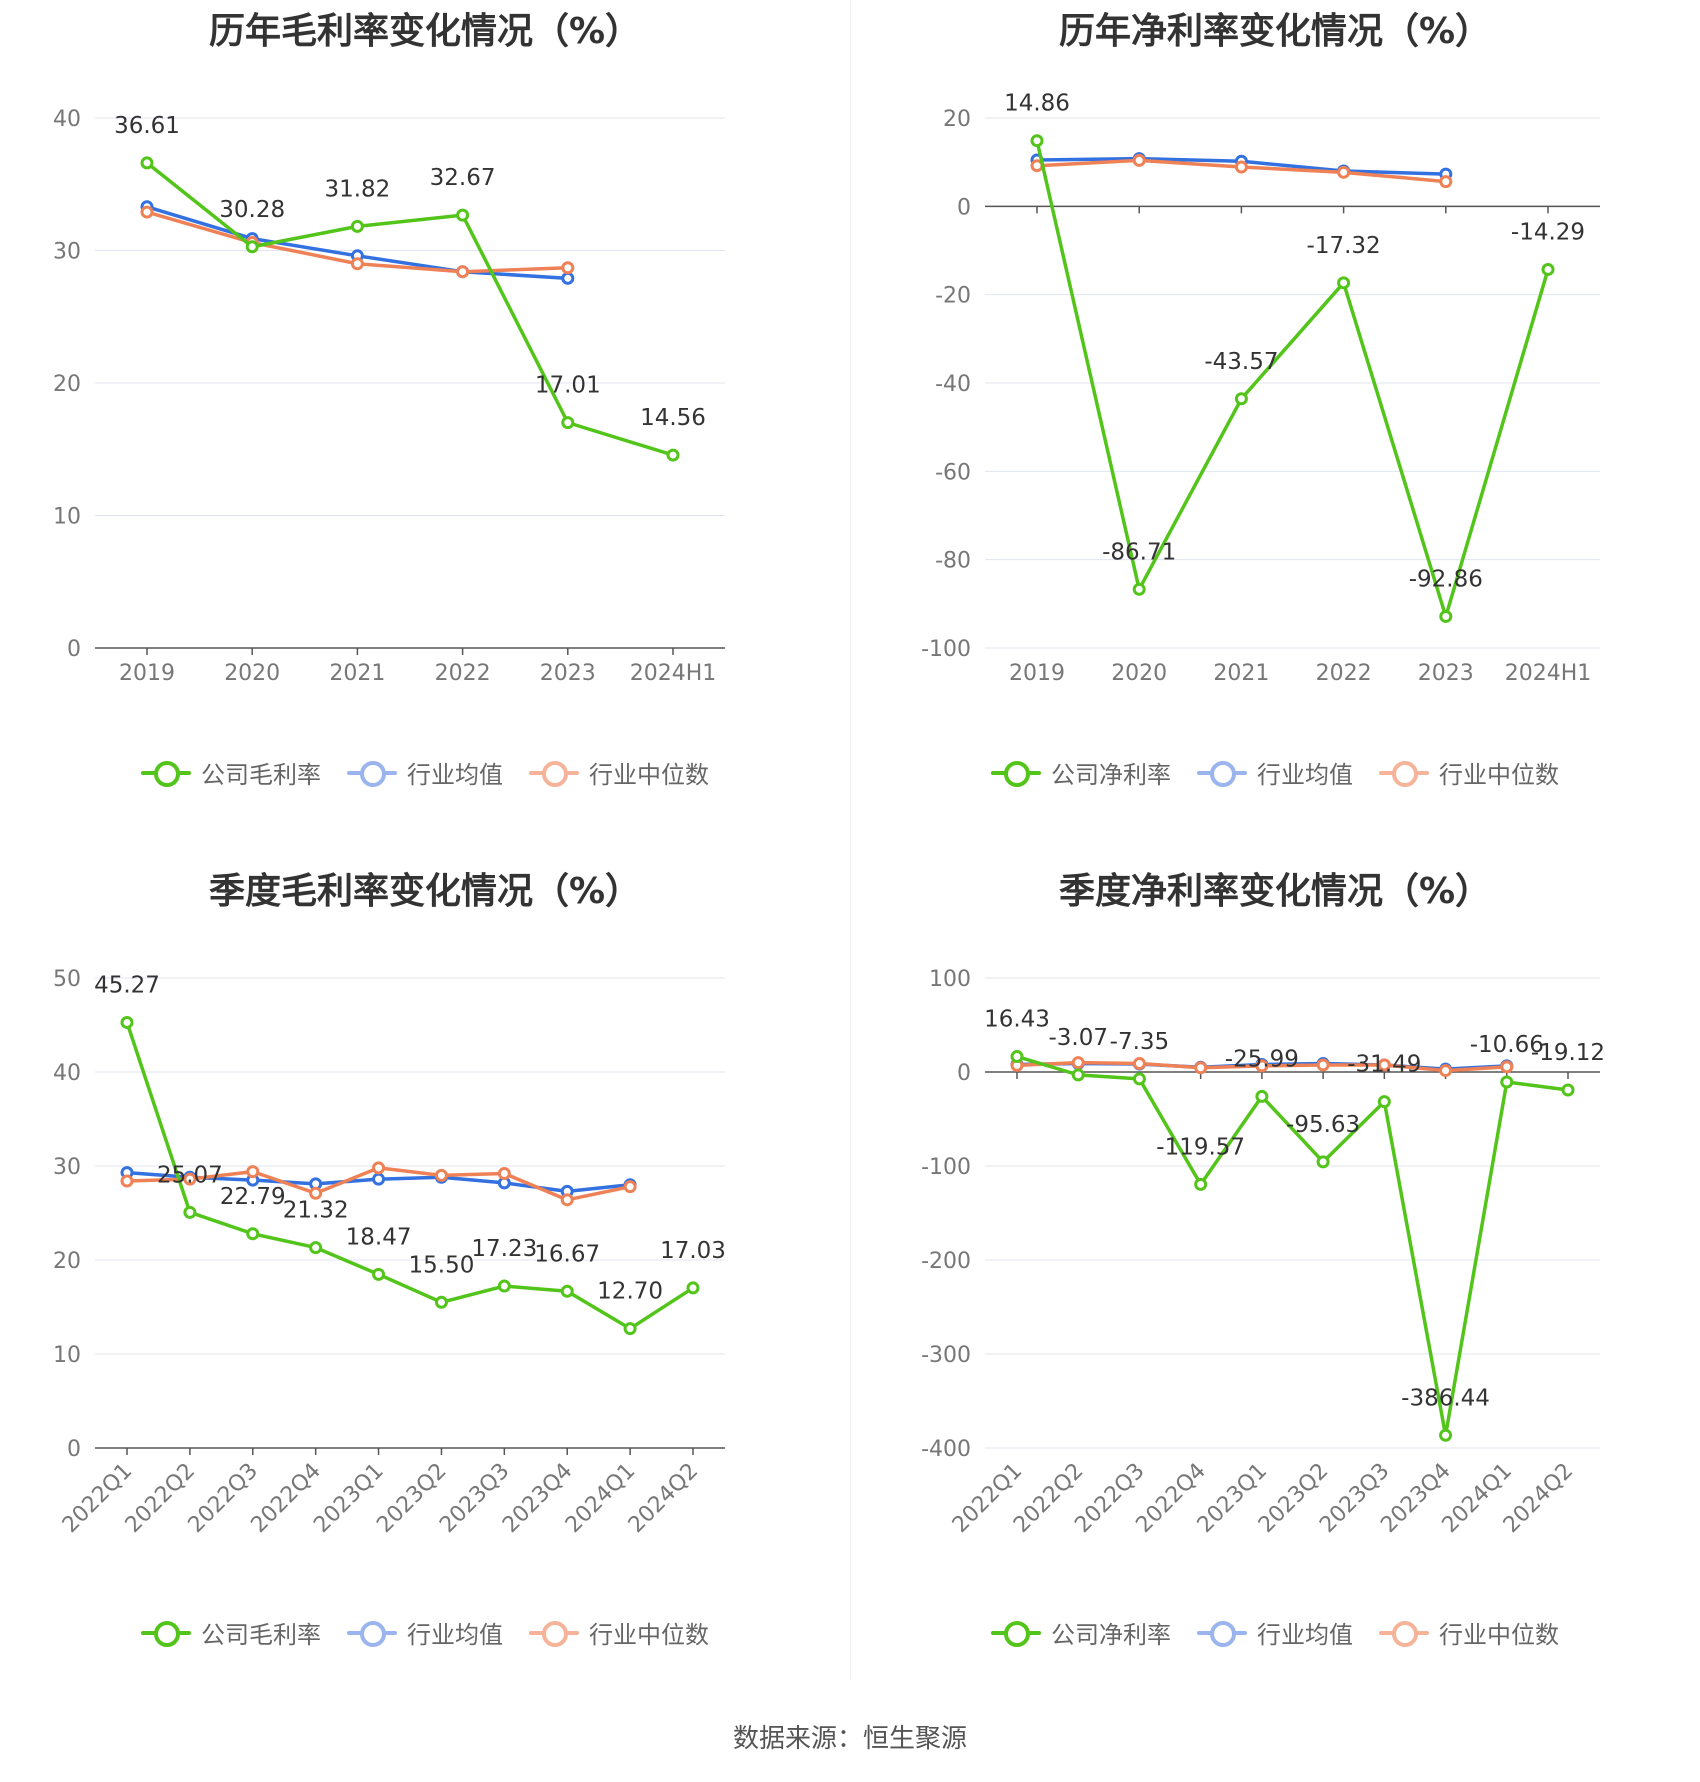 This screenshot has height=1782, width=1700. Describe the element at coordinates (946, 1167) in the screenshot. I see `y-tick-label: -100` at that location.